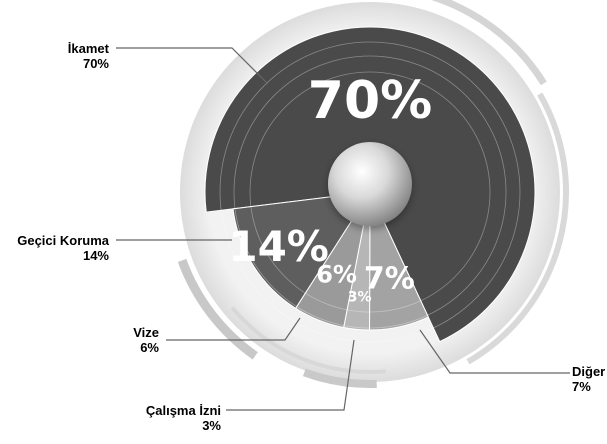  What do you see at coordinates (517, 228) in the screenshot?
I see `deco-arc-right` at bounding box center [517, 228].